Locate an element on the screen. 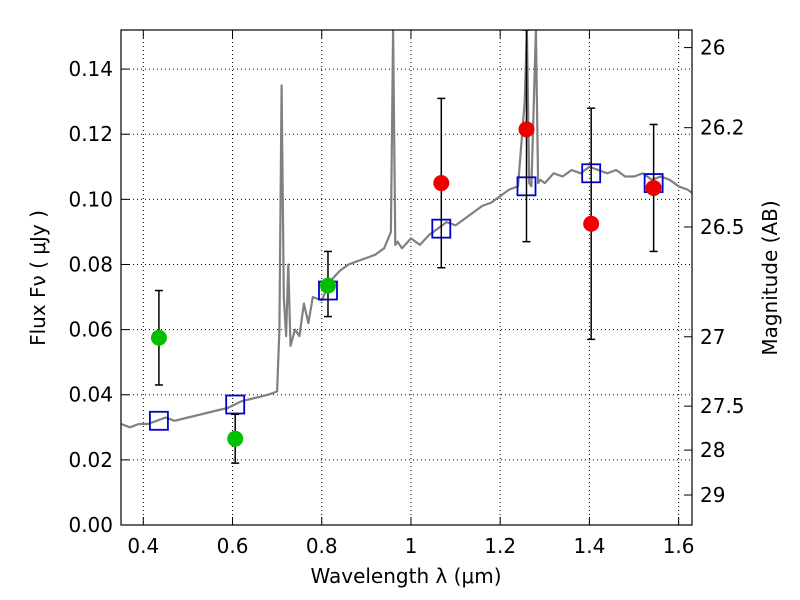 This screenshot has height=600, width=800. y-tick-label: 0.04 is located at coordinates (90, 395).